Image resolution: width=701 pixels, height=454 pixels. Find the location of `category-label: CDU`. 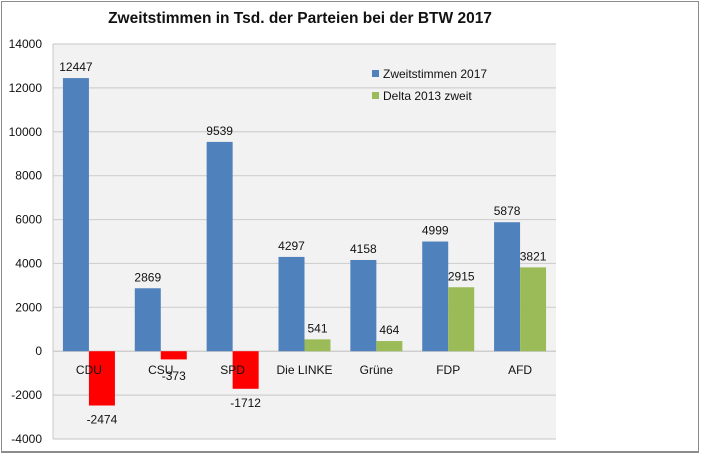

category-label: CDU is located at coordinates (89, 370).